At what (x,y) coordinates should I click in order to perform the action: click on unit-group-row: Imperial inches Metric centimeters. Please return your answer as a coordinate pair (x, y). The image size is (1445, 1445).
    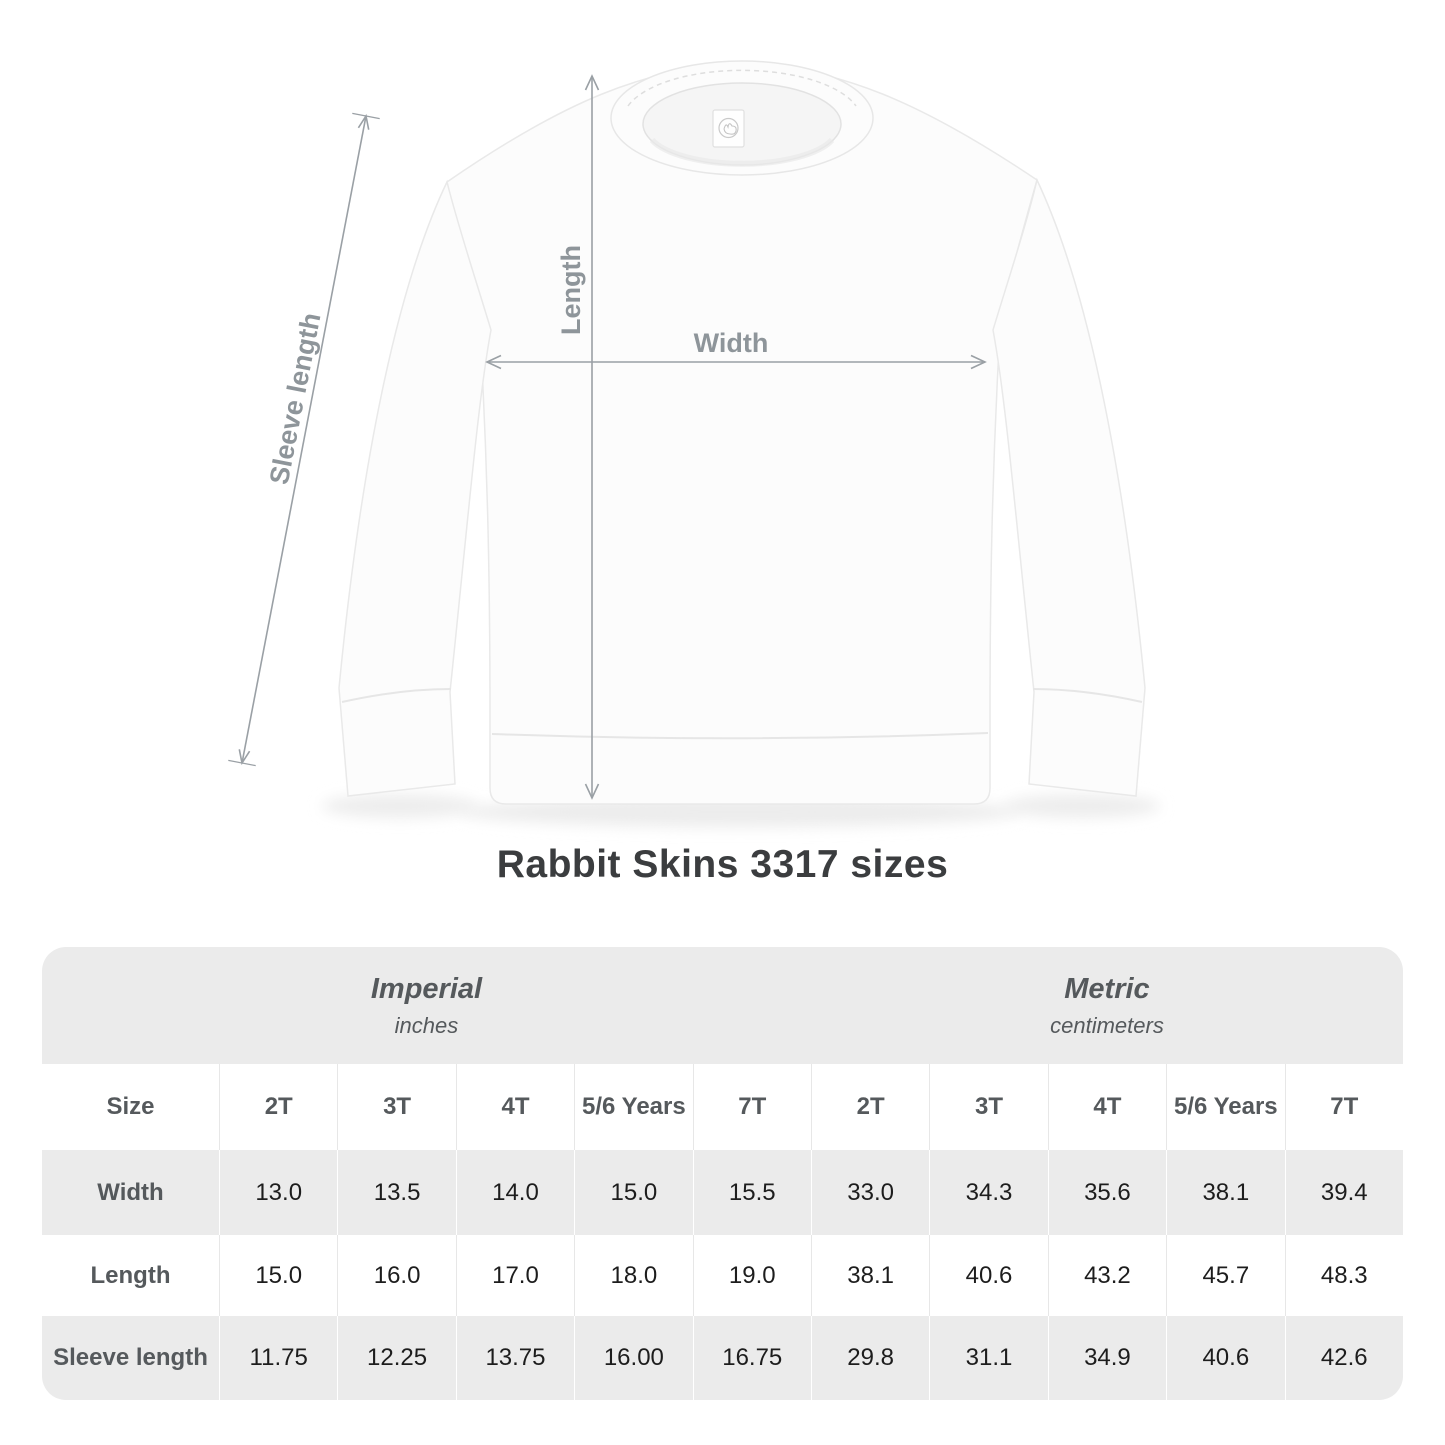
    Looking at the image, I should click on (722, 1005).